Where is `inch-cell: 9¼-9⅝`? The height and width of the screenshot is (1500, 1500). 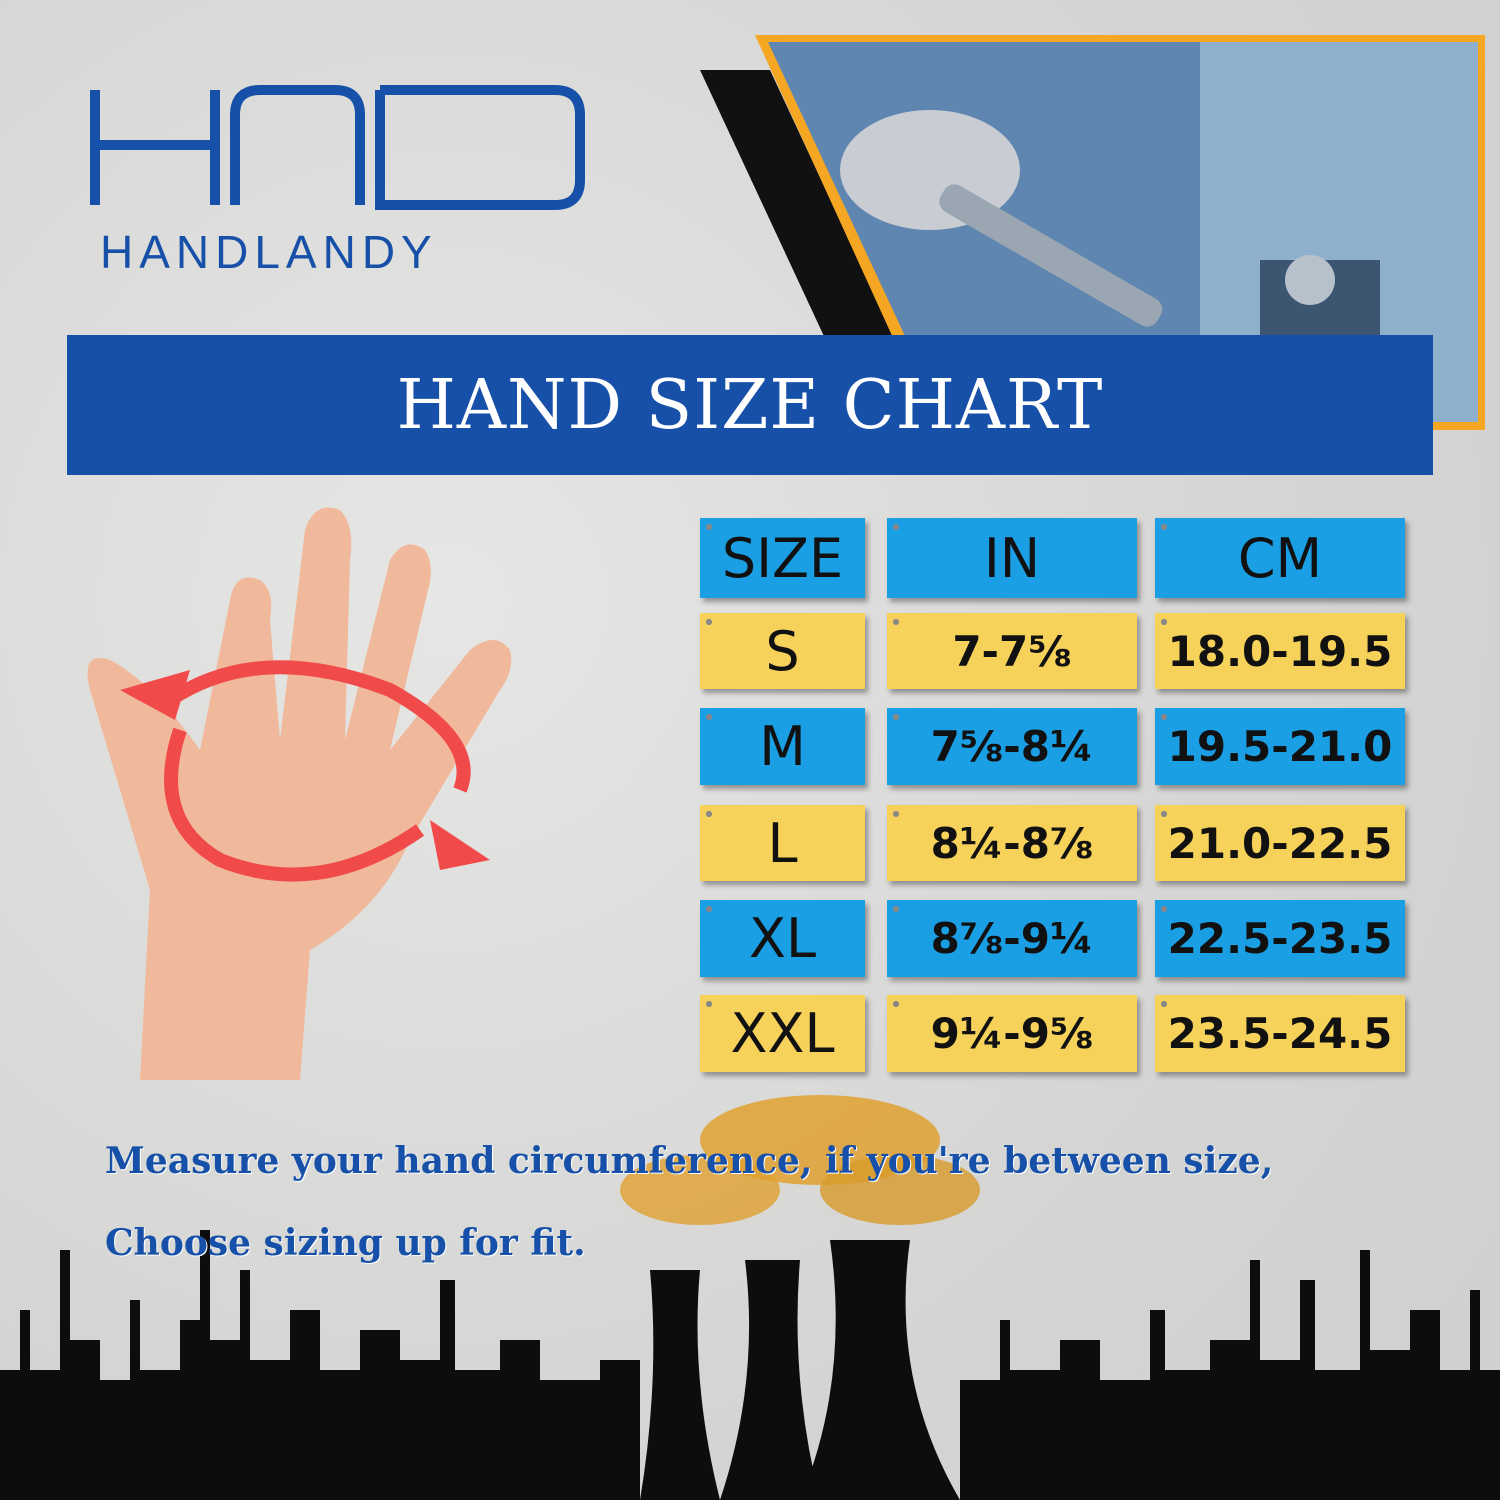
inch-cell: 9¼-9⅝ is located at coordinates (1012, 1033).